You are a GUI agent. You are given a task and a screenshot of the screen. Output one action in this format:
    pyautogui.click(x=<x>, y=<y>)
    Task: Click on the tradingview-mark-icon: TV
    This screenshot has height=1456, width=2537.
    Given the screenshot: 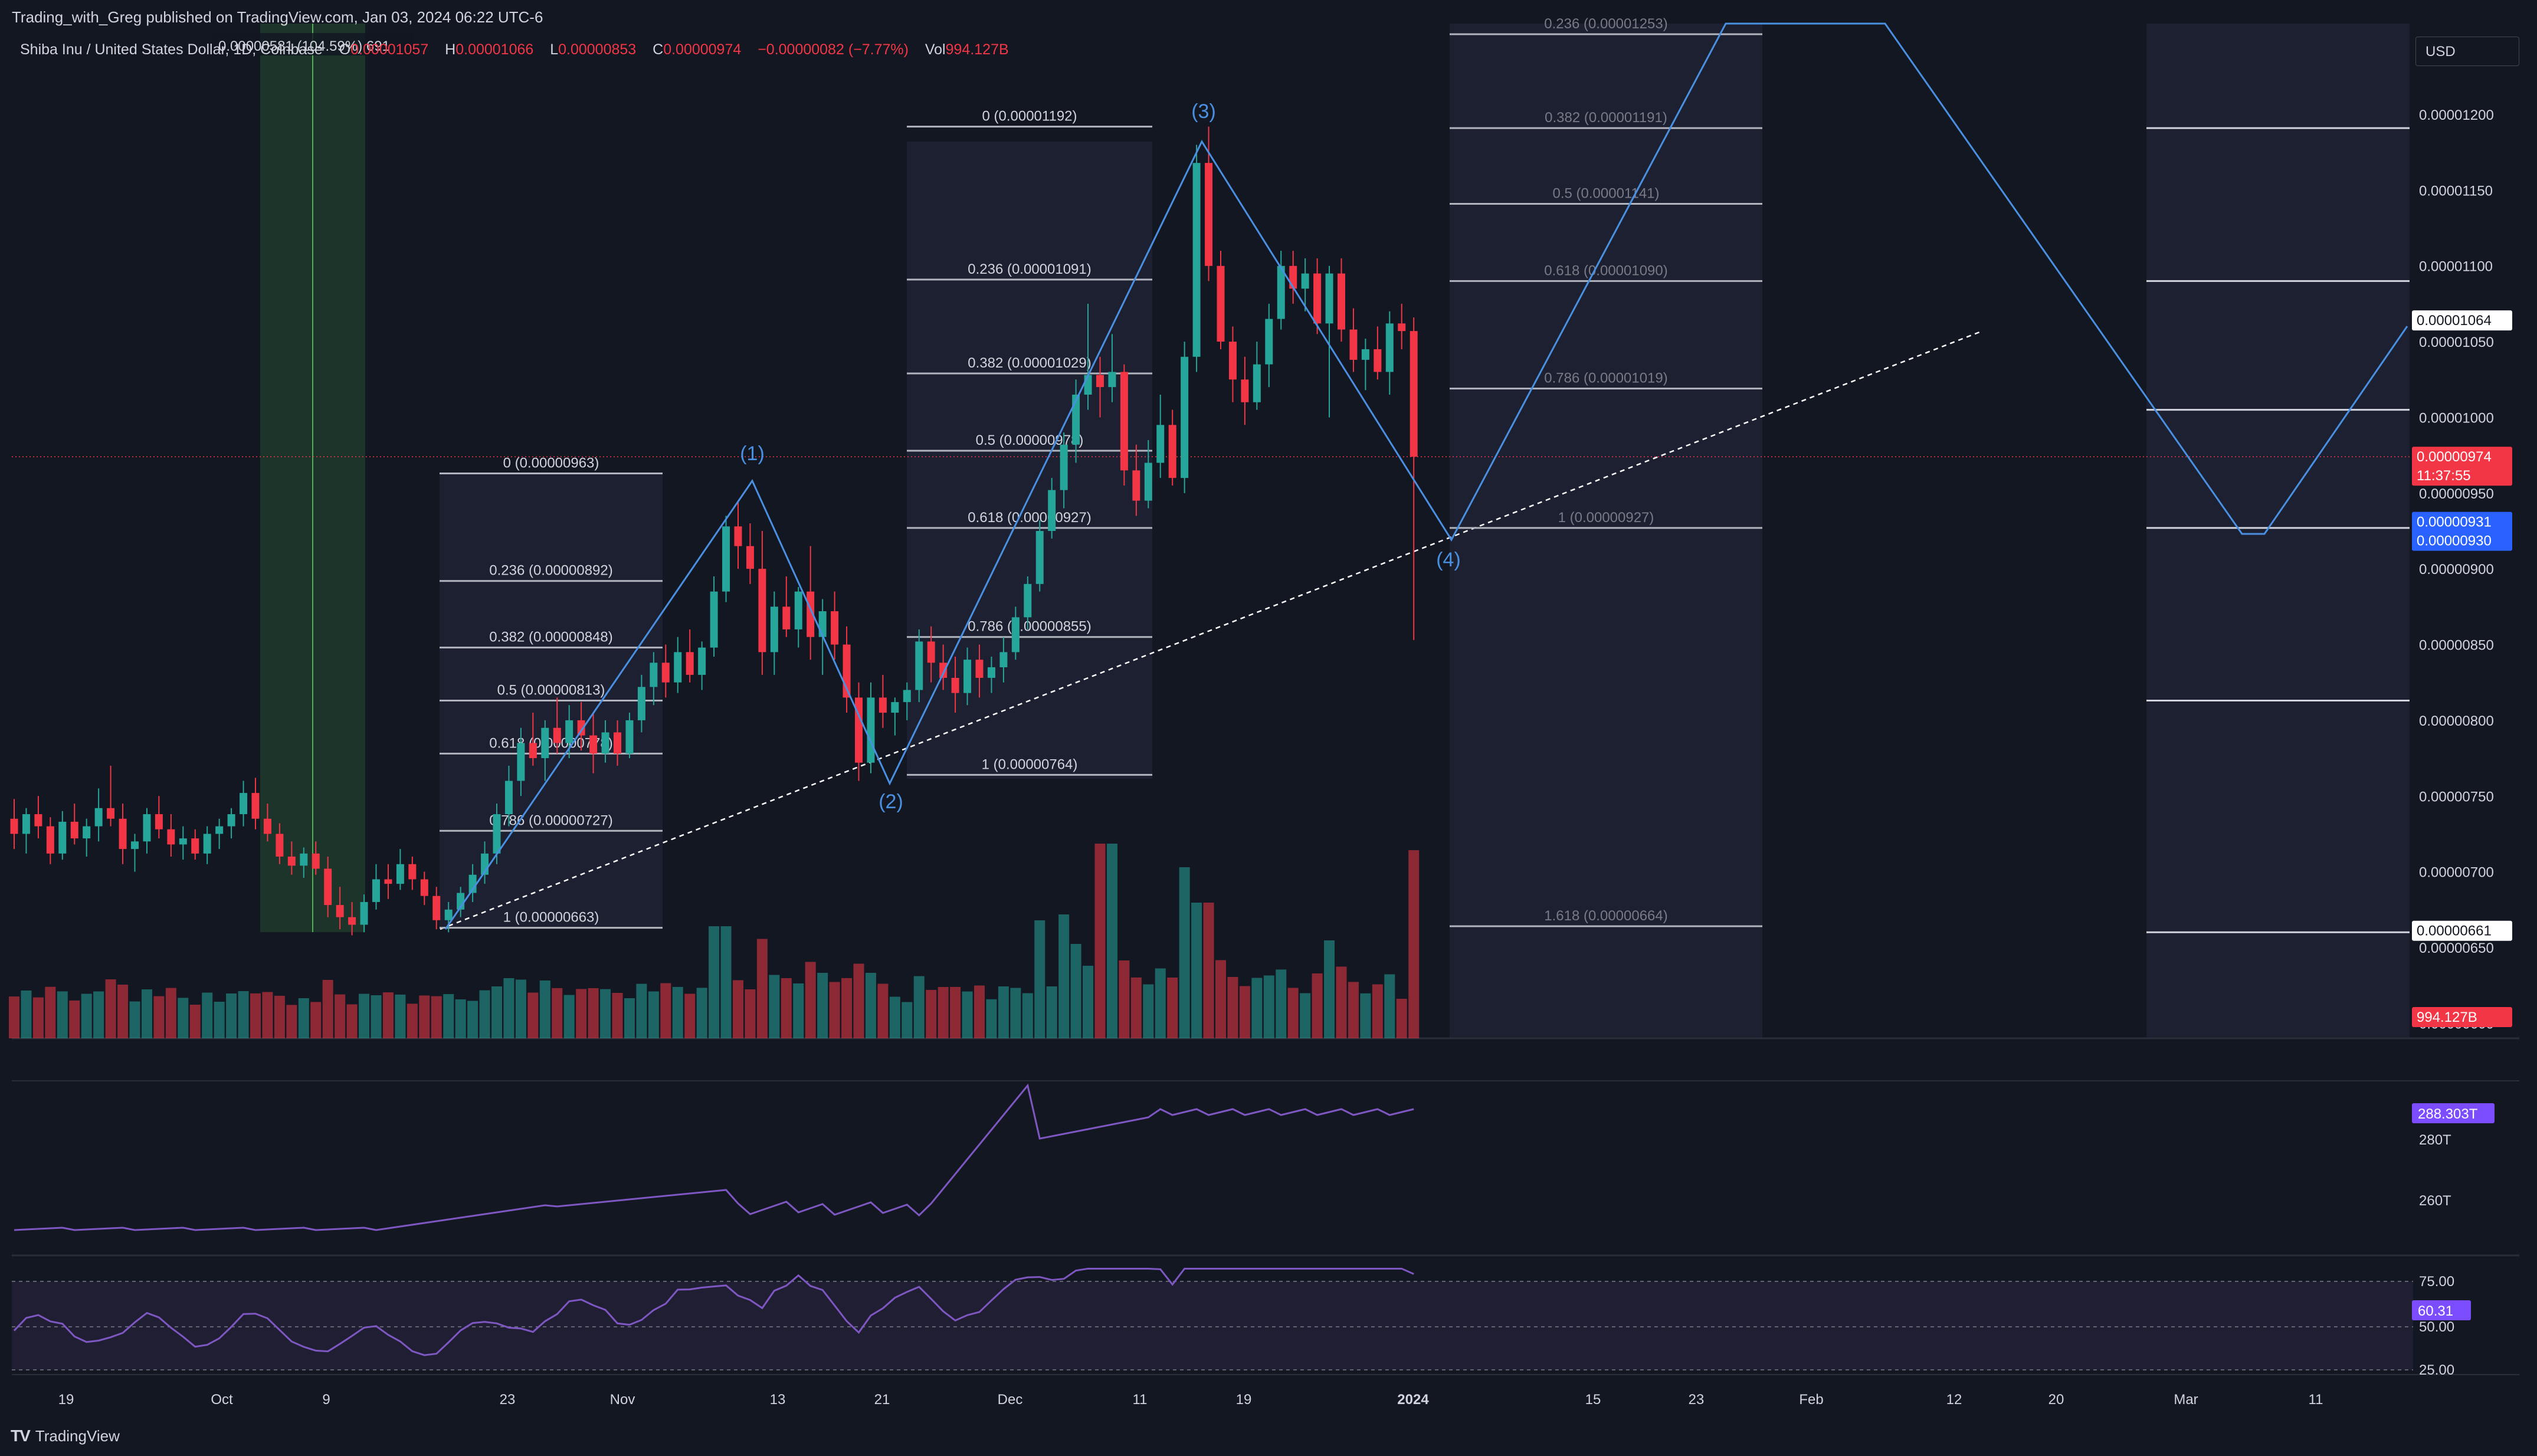 What is the action you would take?
    pyautogui.click(x=21, y=1436)
    